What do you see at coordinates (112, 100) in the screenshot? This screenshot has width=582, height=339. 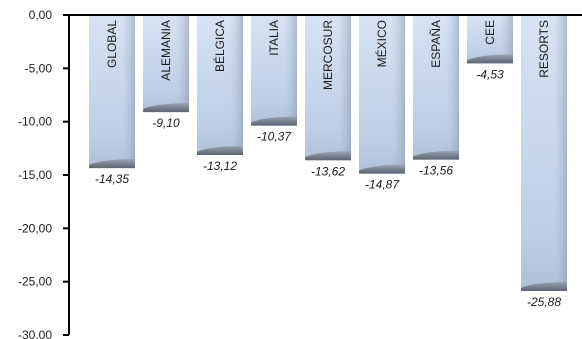 I see `bar-group: GLOBAL -14,35` at bounding box center [112, 100].